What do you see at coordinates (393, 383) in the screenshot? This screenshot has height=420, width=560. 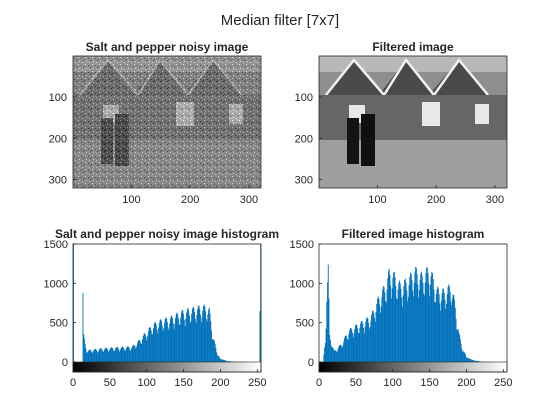 I see `x-tick-label: 100` at bounding box center [393, 383].